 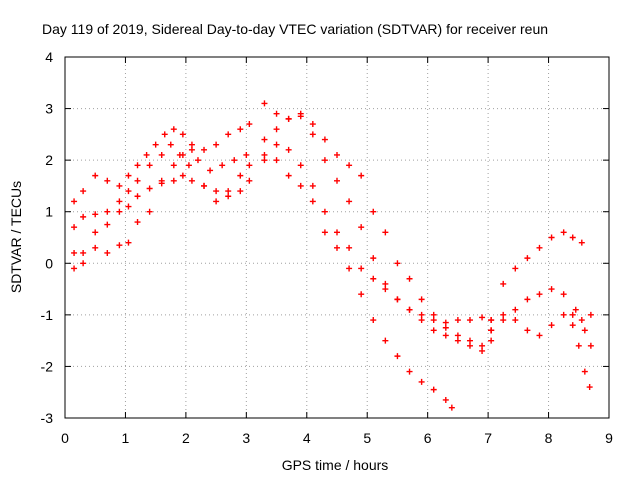 I want to click on x-axis-label: GPS time / hours, so click(x=335, y=465).